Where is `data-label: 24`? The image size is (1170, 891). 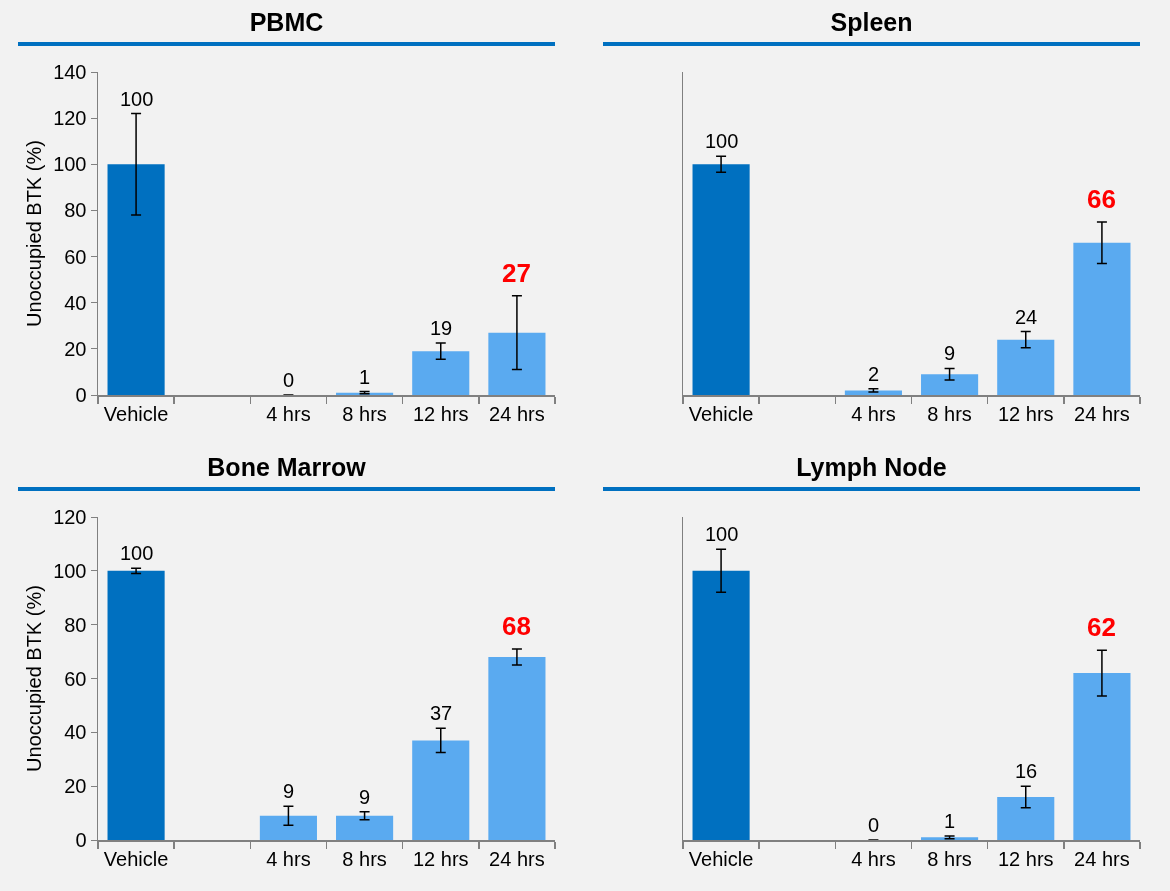 data-label: 24 is located at coordinates (1026, 317).